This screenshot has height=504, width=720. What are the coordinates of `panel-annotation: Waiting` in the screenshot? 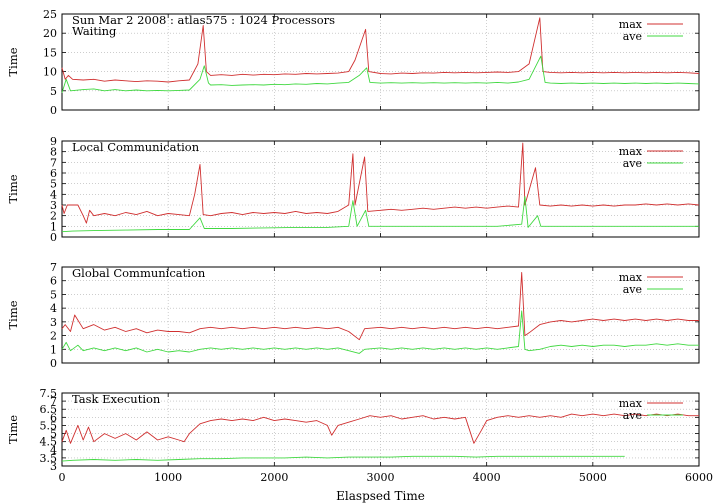 It's located at (94, 31).